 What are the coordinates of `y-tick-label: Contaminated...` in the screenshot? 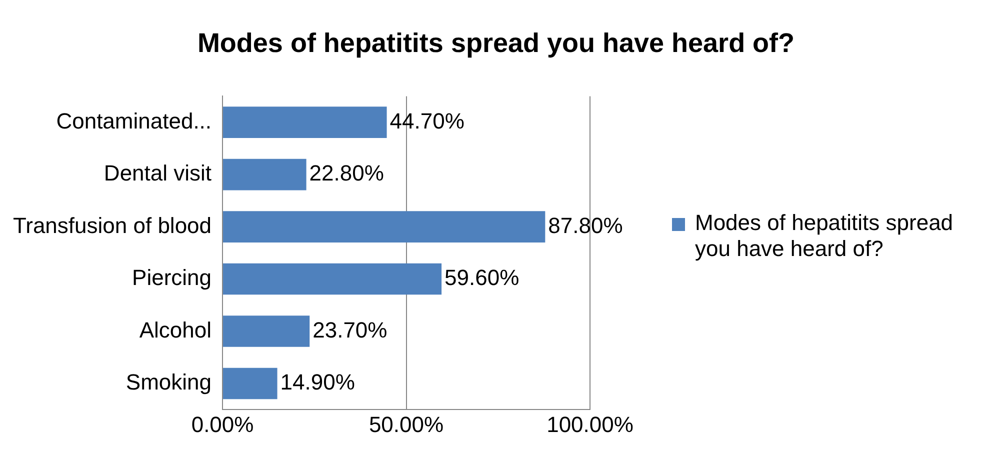 It's located at (134, 121).